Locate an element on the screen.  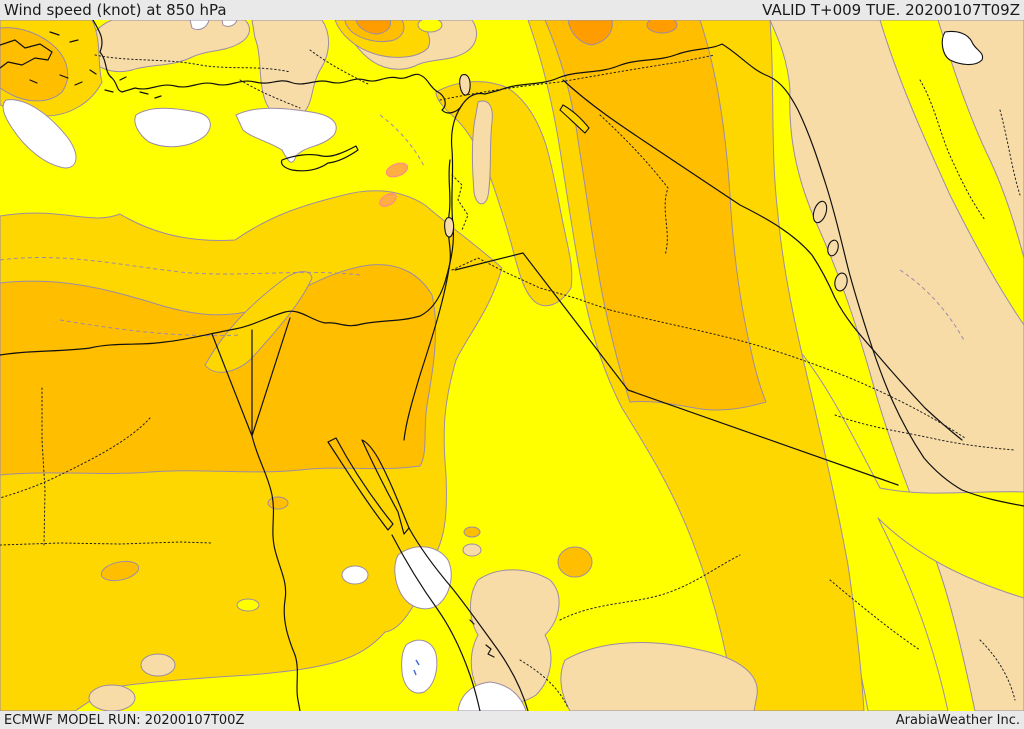
fill-peach-lebanon-strip is located at coordinates (482, 152).